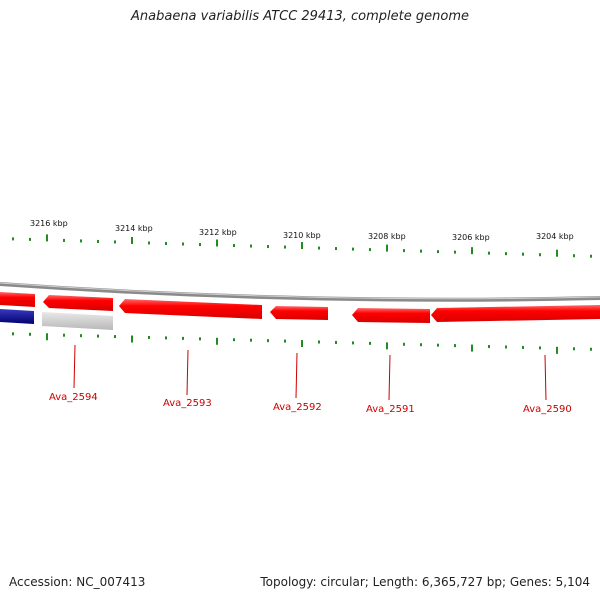  What do you see at coordinates (555, 236) in the screenshot?
I see `kbp-label-3204: 3204 kbp` at bounding box center [555, 236].